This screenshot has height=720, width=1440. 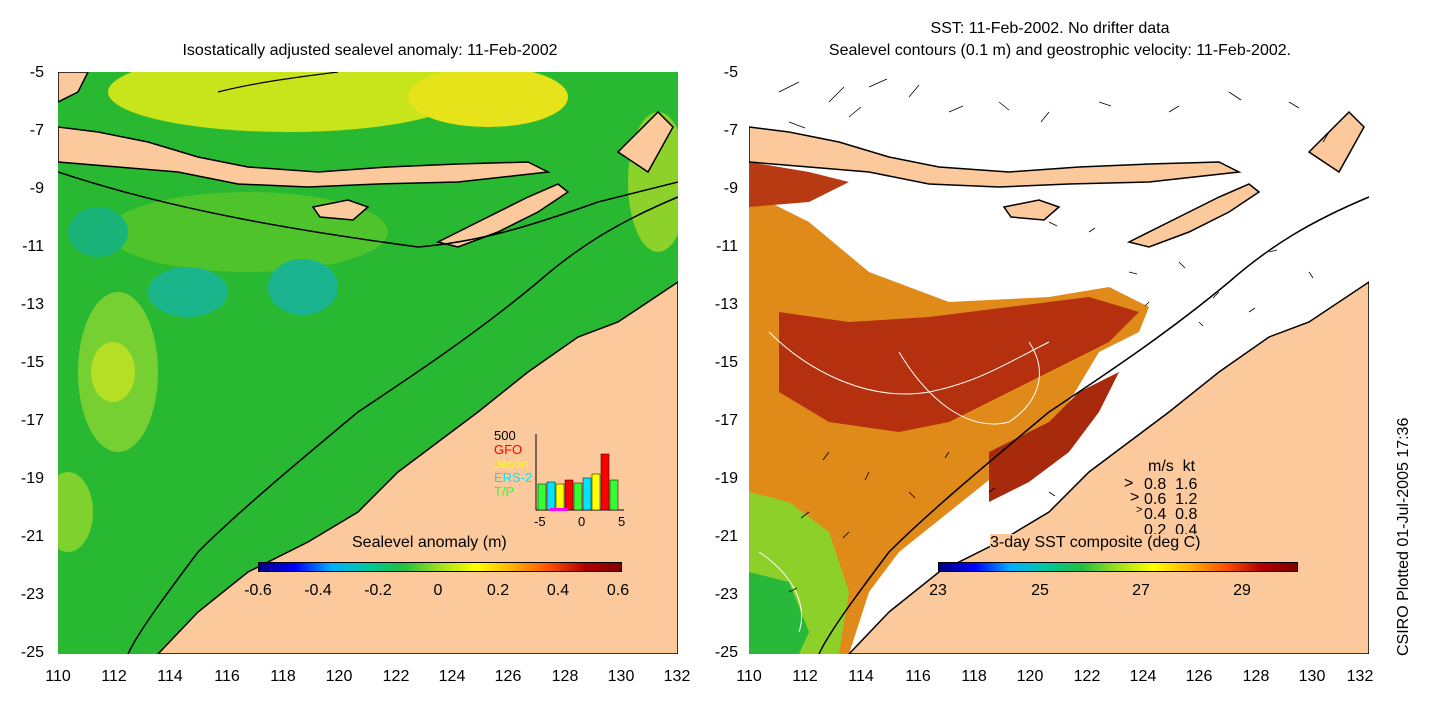 What do you see at coordinates (540, 521) in the screenshot?
I see `inset-x-tick: -5` at bounding box center [540, 521].